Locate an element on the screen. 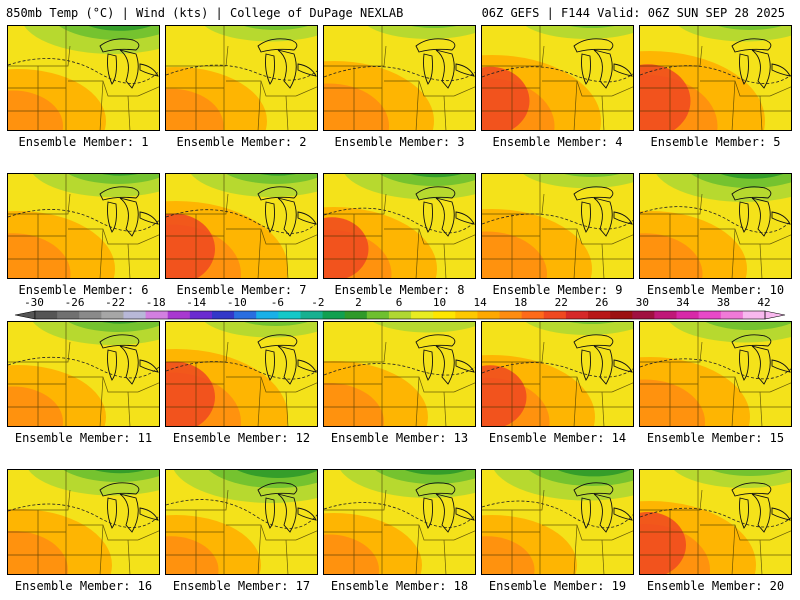 The image size is (800, 600). panel-caption: Ensemble Member: 15 is located at coordinates (715, 438).